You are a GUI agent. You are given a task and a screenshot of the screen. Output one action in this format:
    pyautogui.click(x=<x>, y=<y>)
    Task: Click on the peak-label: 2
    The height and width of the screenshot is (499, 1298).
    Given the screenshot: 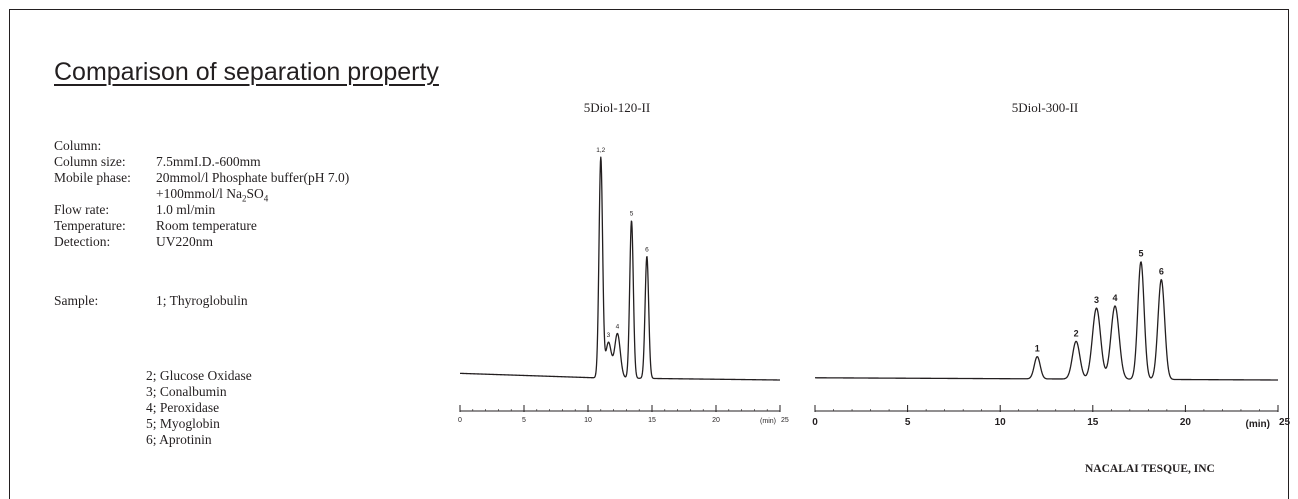 What is the action you would take?
    pyautogui.click(x=1076, y=333)
    